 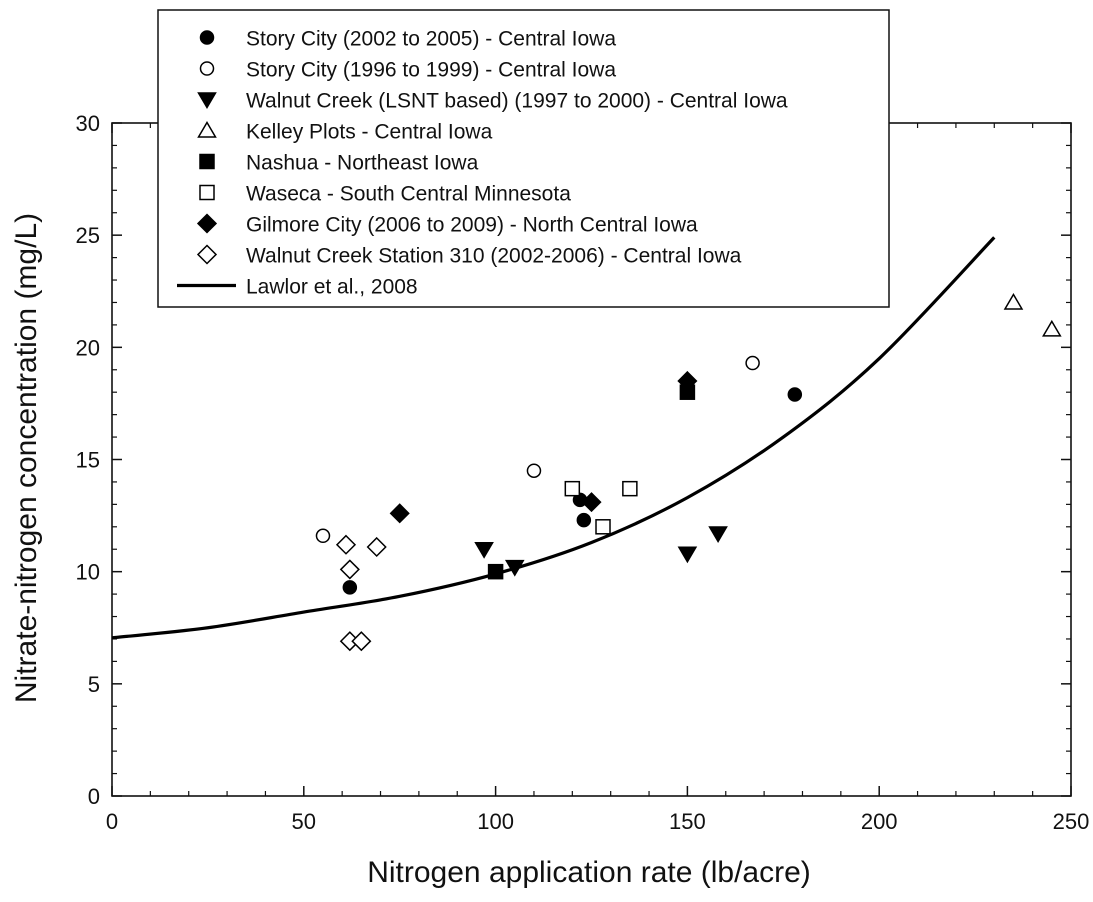 I want to click on x-tick-label: 150, so click(x=687, y=821).